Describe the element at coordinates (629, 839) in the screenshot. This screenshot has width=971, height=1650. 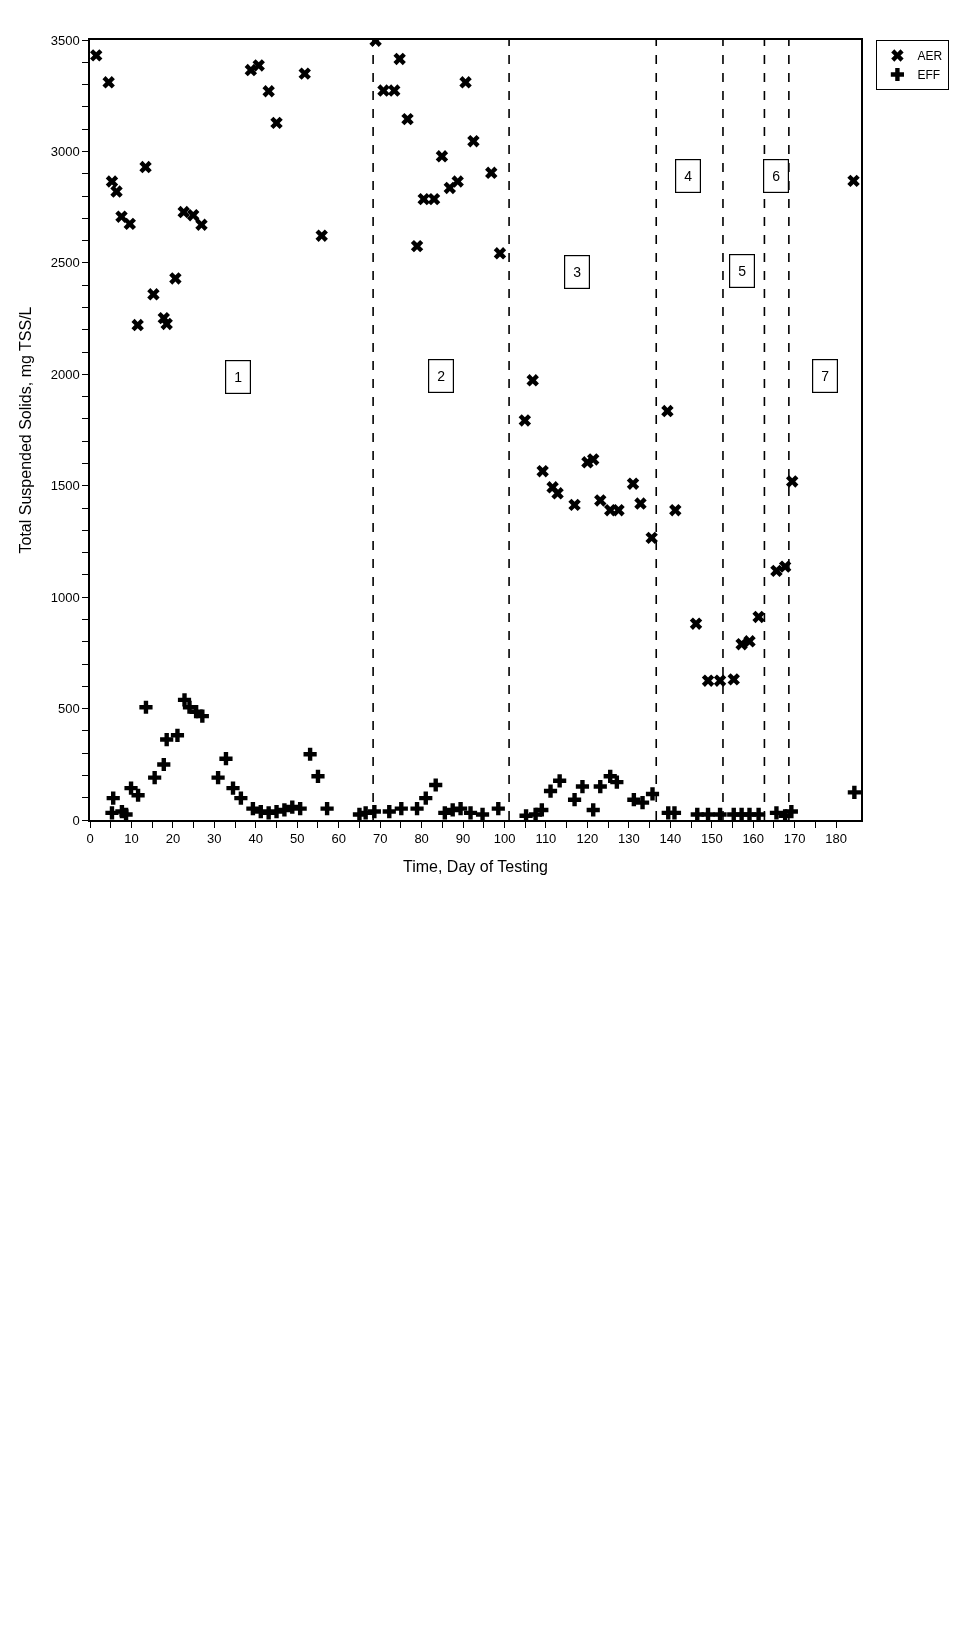
I see `x-tick-label: 130` at that location.